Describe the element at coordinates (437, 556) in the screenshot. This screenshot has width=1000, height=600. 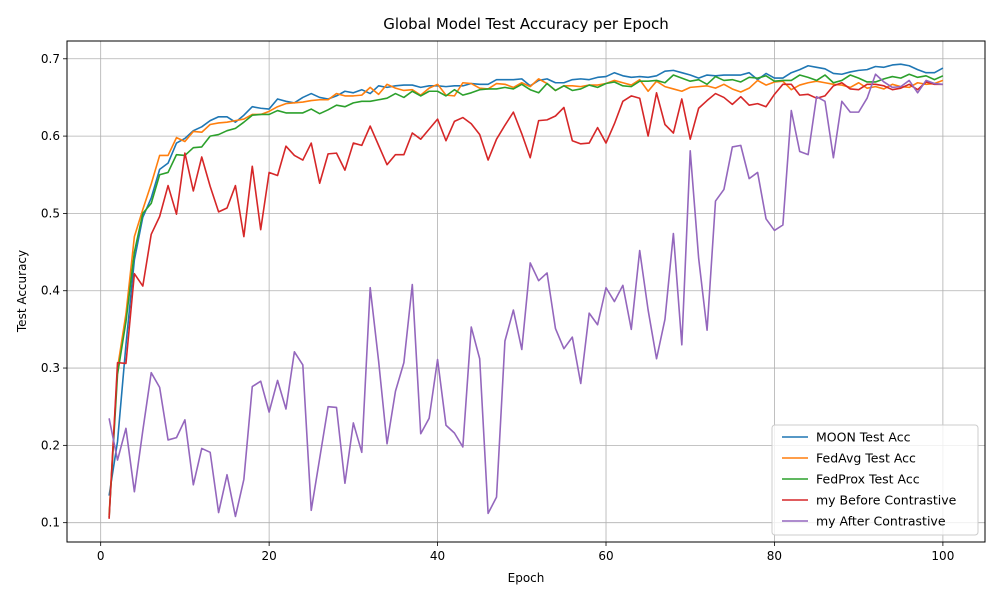
I see `x-tick-label: 40` at that location.